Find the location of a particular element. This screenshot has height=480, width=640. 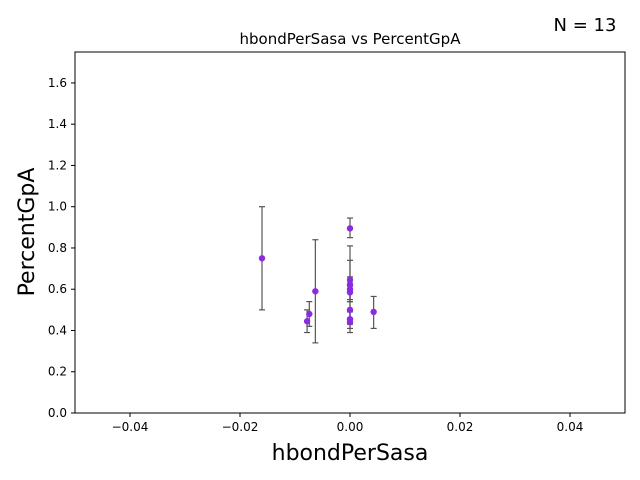

y-tick-label: 0.2 is located at coordinates (57, 372).